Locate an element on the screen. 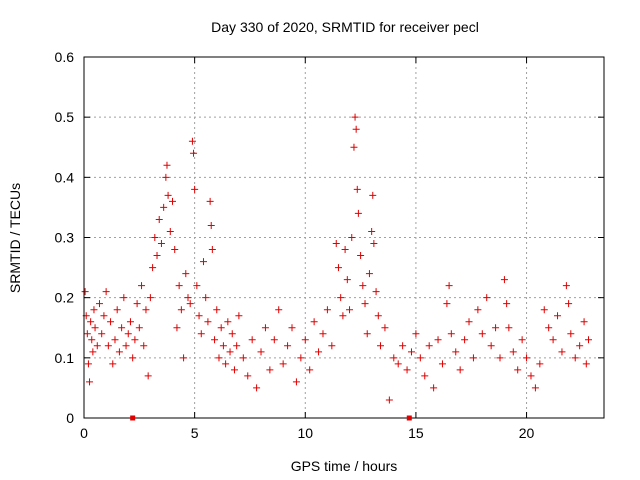 The image size is (640, 480). x-tick-label: 20 is located at coordinates (527, 433).